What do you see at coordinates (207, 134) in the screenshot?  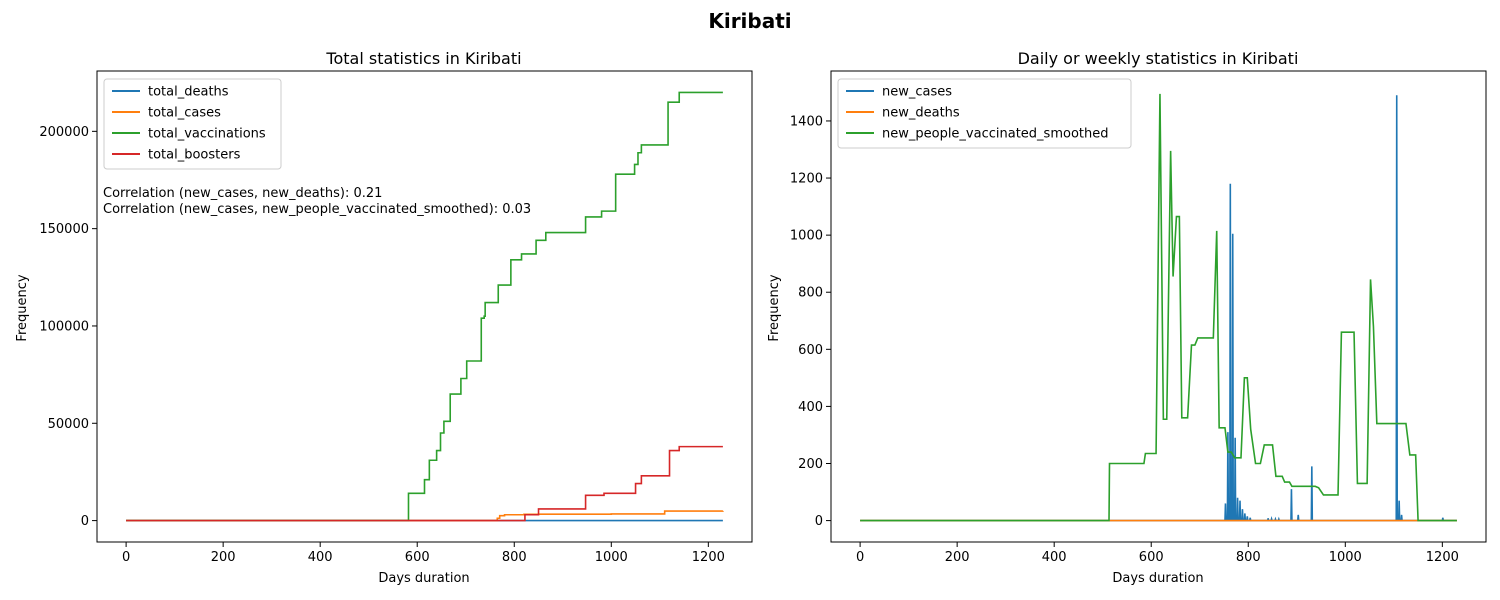 I see `legend-label: total_vaccinations` at bounding box center [207, 134].